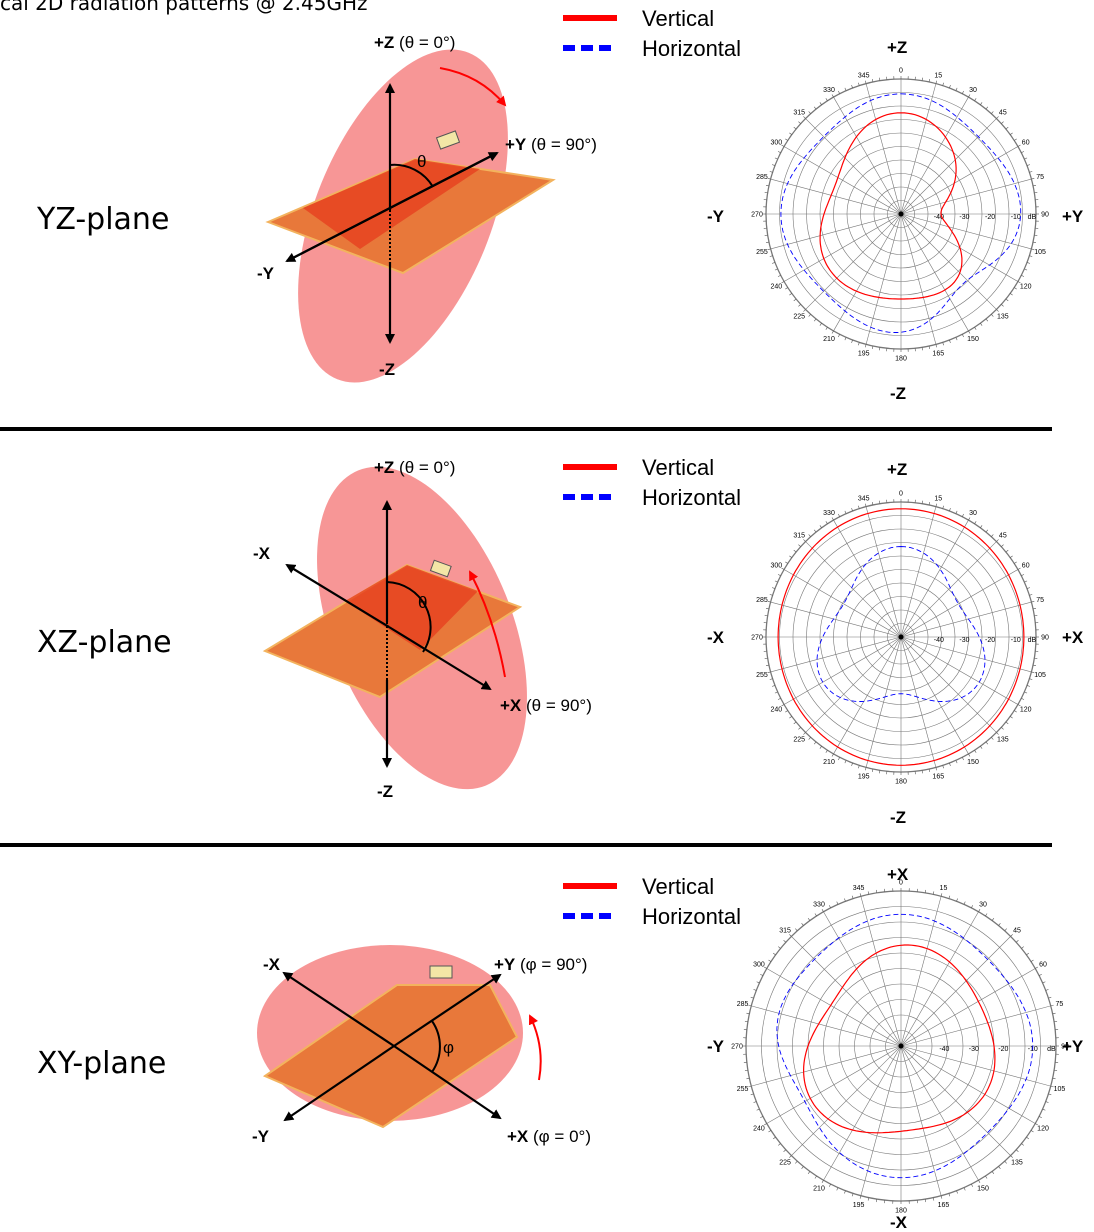 This screenshot has width=1094, height=1232. I want to click on label-top-note: (θ = 0°), so click(424, 42).